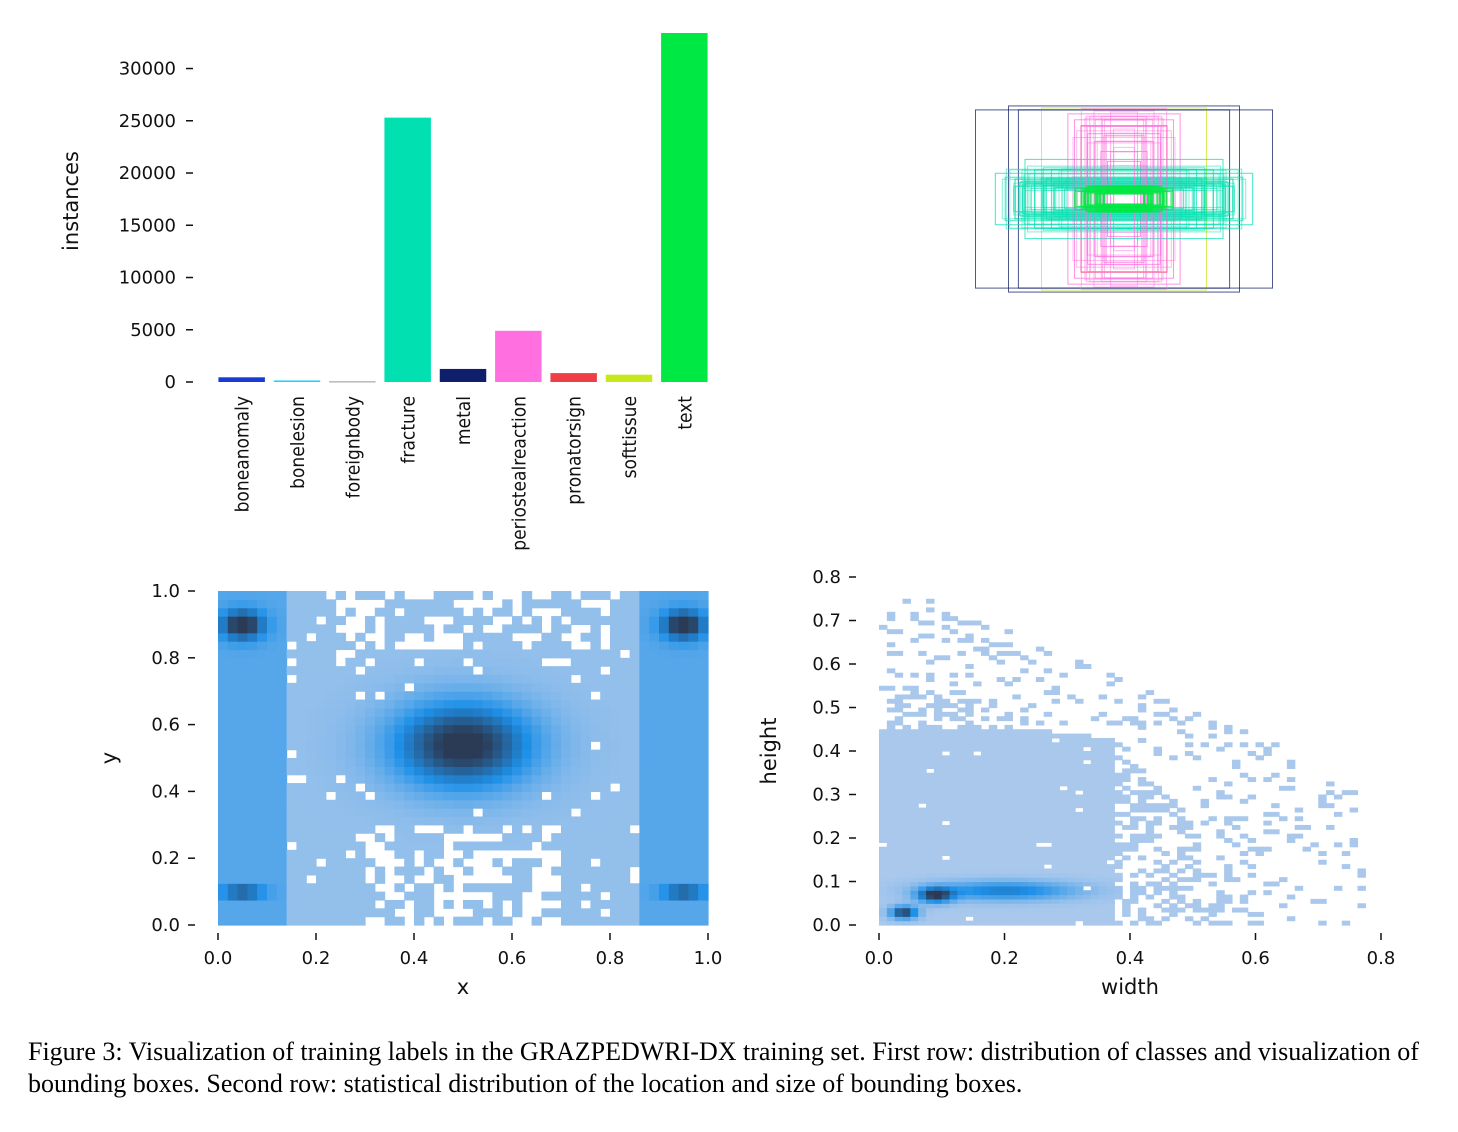 This screenshot has height=1132, width=1458. I want to click on x-tick-label: boneanomaly, so click(243, 454).